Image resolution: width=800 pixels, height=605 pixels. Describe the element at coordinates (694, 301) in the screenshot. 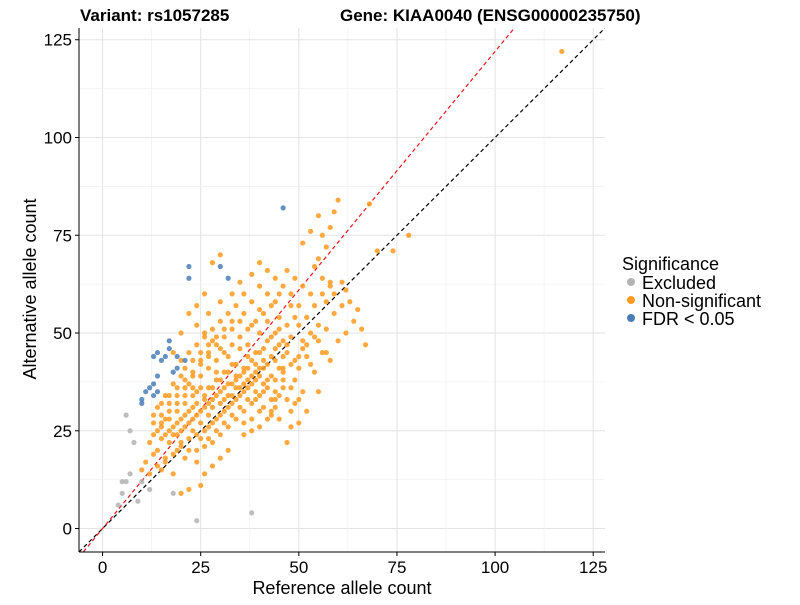

I see `legend-item-non-significant: Non-significant` at that location.